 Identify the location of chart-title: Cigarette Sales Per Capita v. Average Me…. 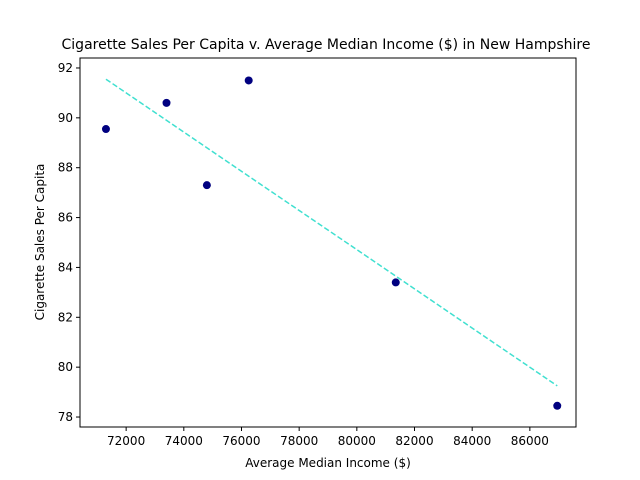
(326, 45).